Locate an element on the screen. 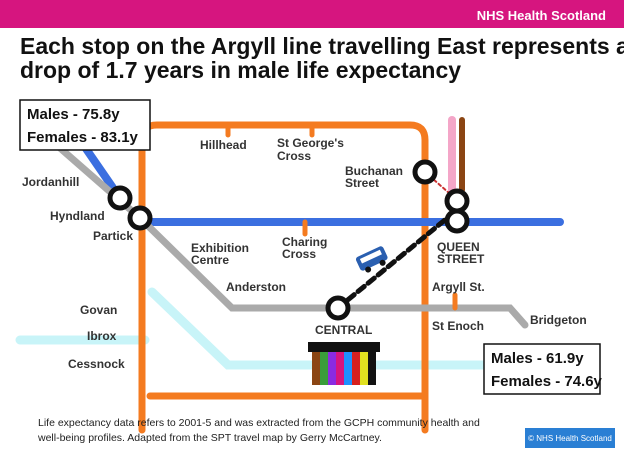  start-box is located at coordinates (85, 125).